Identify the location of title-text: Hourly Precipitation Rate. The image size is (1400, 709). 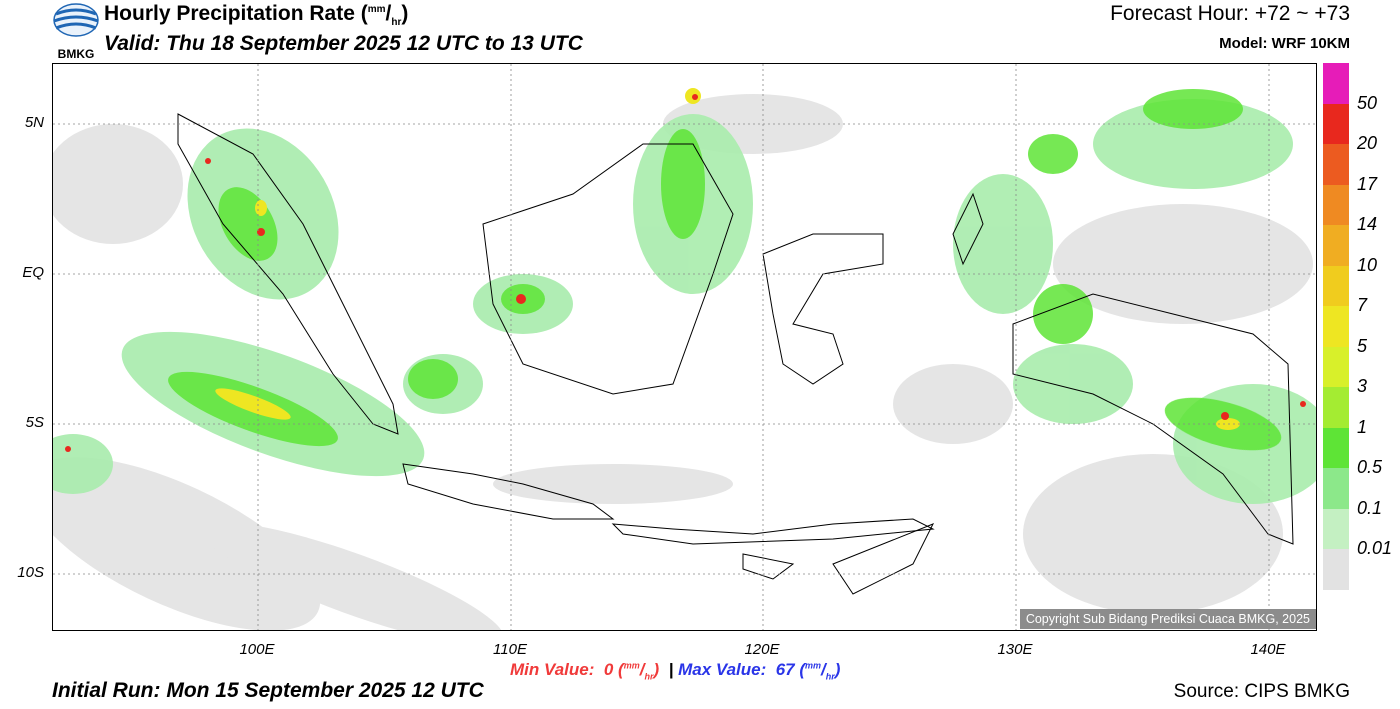
(229, 13).